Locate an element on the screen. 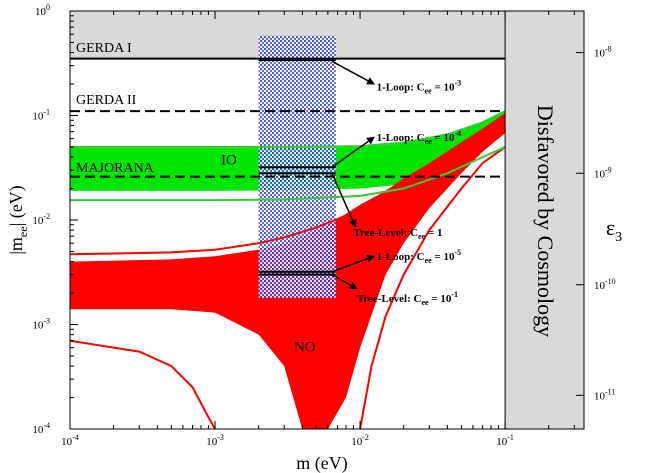 Image resolution: width=648 pixels, height=473 pixels. gerda1-label: GERDA I is located at coordinates (104, 48).